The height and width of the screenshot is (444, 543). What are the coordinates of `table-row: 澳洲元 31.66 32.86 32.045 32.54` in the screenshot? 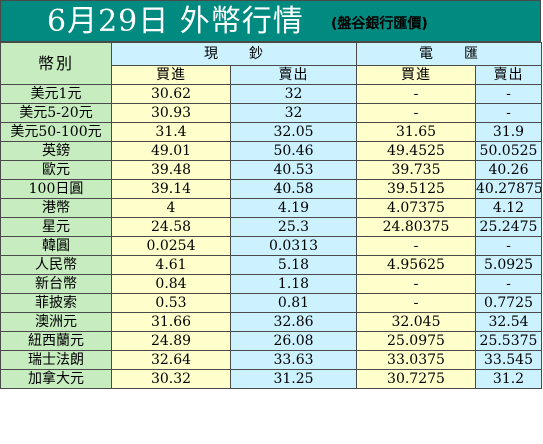 It's located at (271, 322).